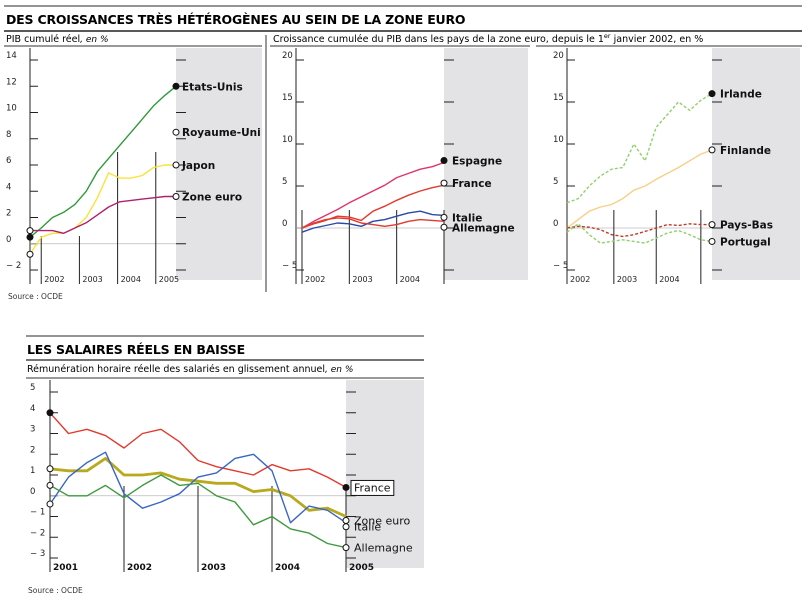 Image resolution: width=806 pixels, height=608 pixels. I want to click on c4-series-italie, so click(198, 487).